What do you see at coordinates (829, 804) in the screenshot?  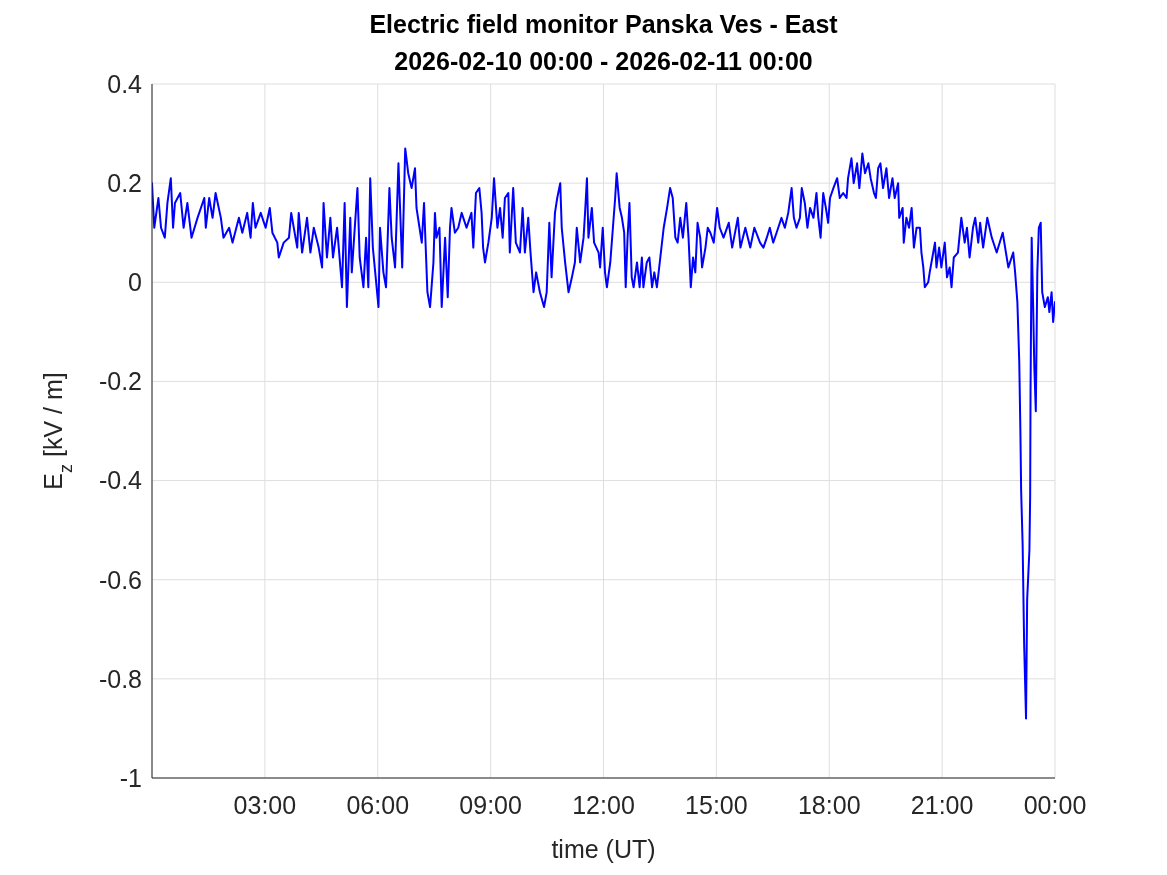 I see `x-tick-label: 18:00` at bounding box center [829, 804].